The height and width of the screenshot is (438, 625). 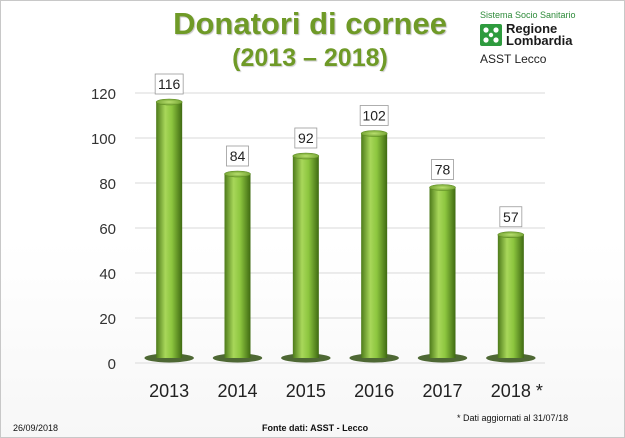 I want to click on y-tick-label: 20, so click(x=107, y=319).